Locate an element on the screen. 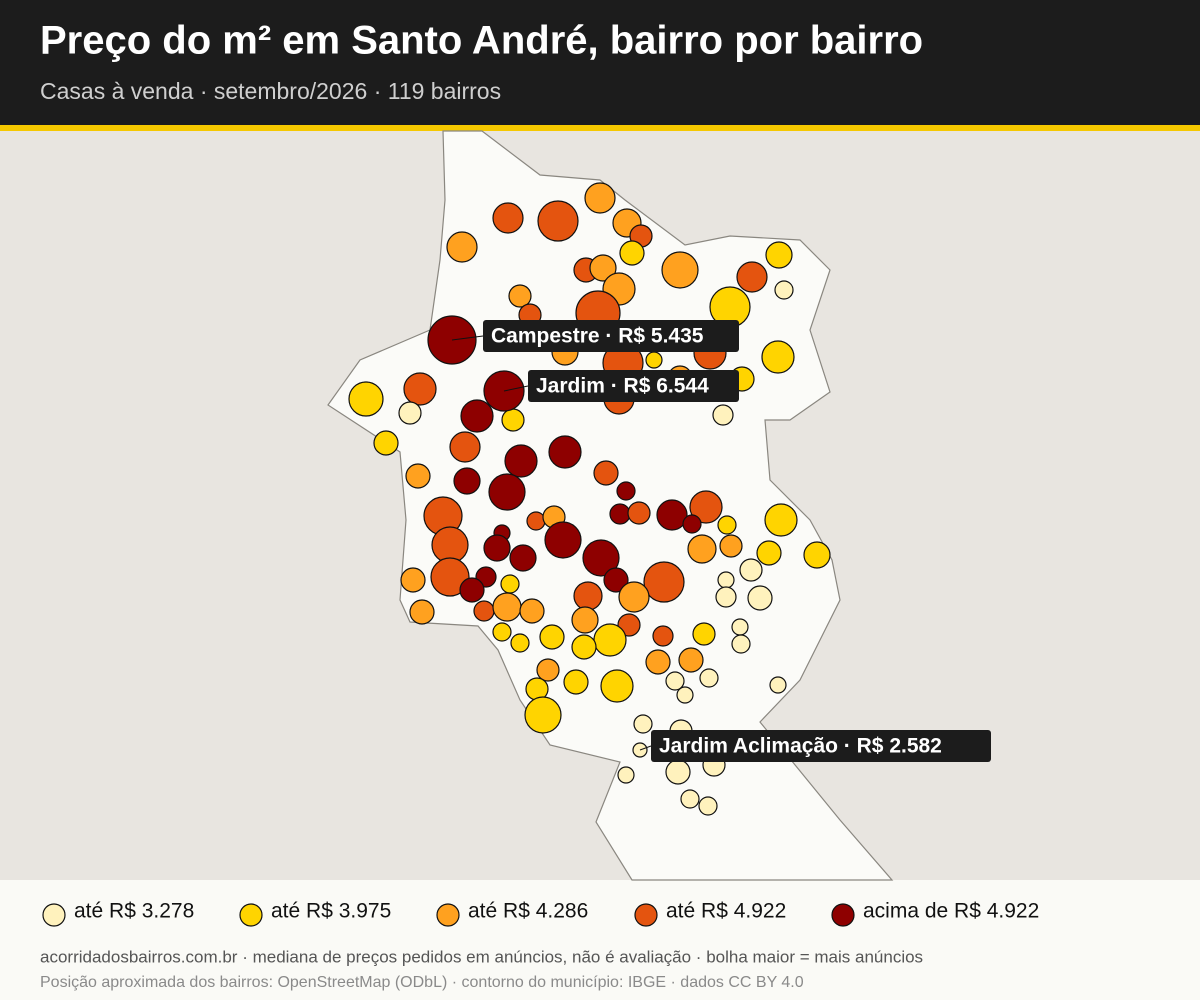  callout-label: Jardim Aclimação · R$ 2.582 is located at coordinates (800, 746).